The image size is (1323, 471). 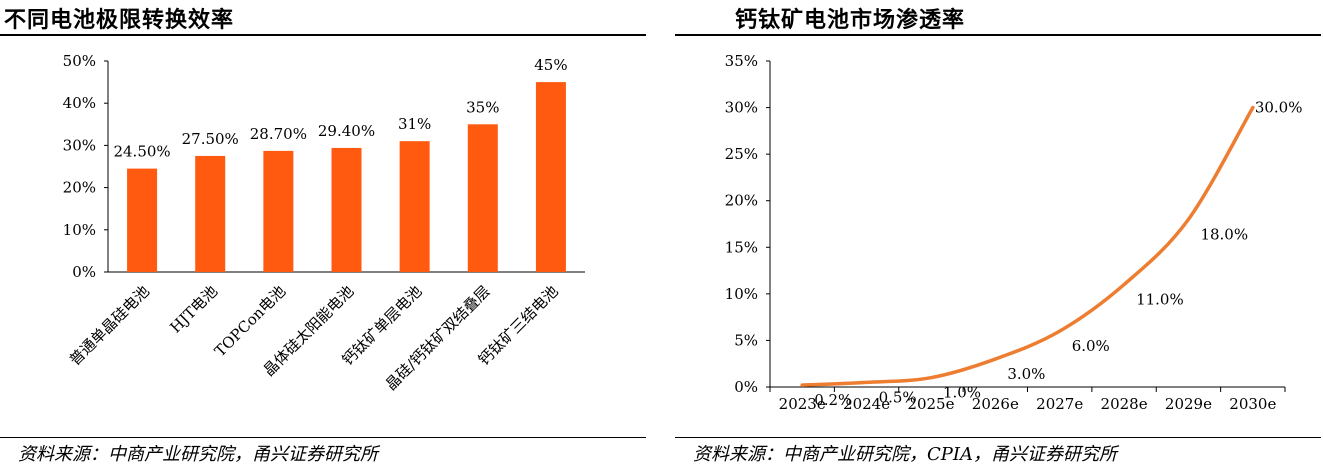 What do you see at coordinates (802, 404) in the screenshot?
I see `x-tick-label: 2023e` at bounding box center [802, 404].